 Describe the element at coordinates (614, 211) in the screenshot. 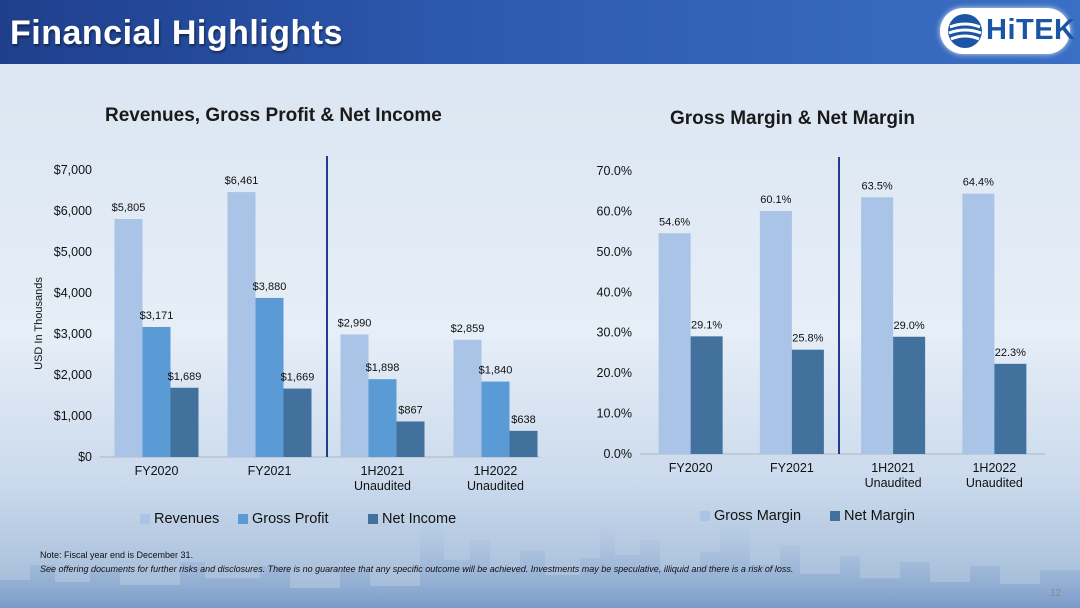

I see `y-tick-label: 60.0%` at that location.